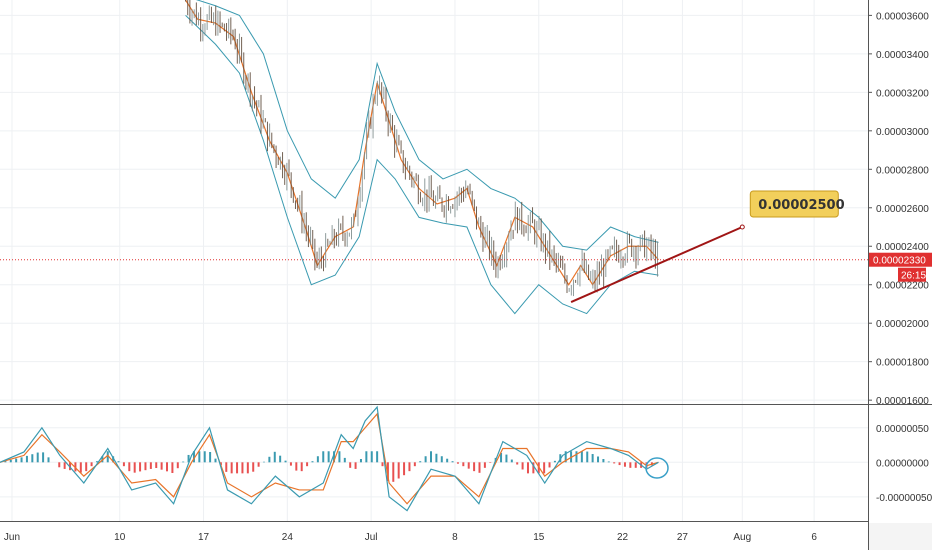 Image resolution: width=932 pixels, height=550 pixels. I want to click on last-price-label: 0.00002330, so click(899, 261).